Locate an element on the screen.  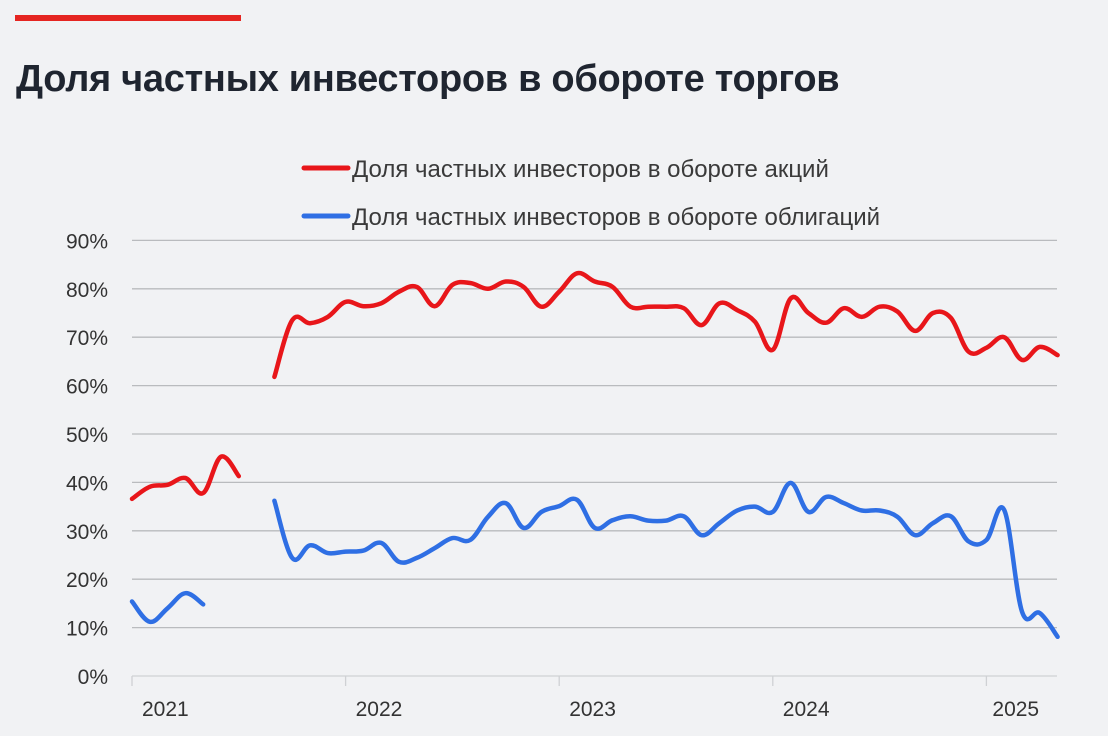
y-tick-label: 60% is located at coordinates (87, 387).